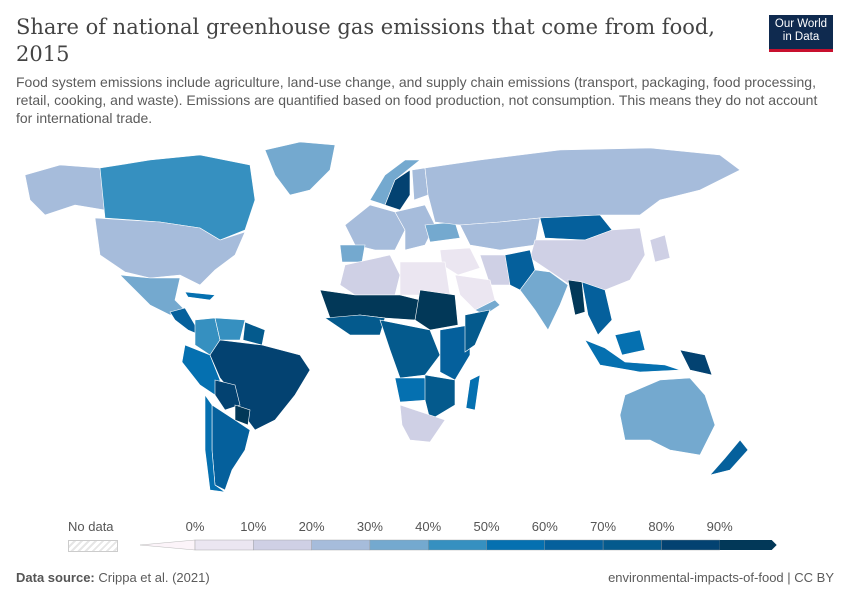  Describe the element at coordinates (369, 526) in the screenshot. I see `legend-tick: 30%` at that location.